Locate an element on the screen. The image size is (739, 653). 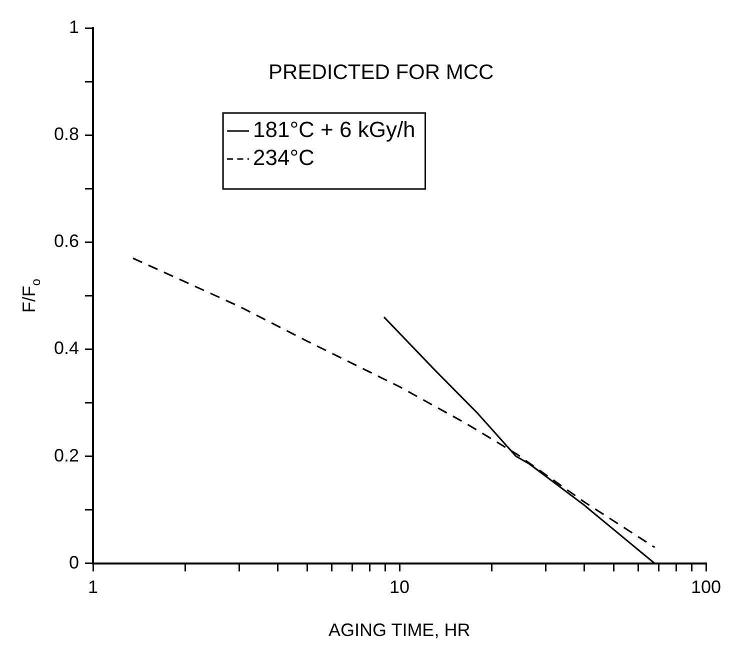
y-tick-label: 0.4 is located at coordinates (67, 348).